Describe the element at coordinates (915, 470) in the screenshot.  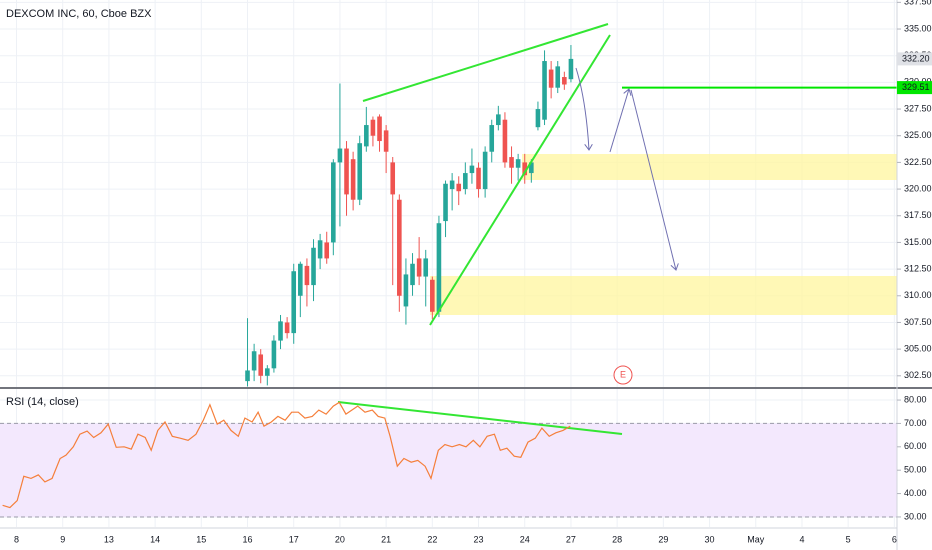
I see `y-tick-label: 50.00` at that location.